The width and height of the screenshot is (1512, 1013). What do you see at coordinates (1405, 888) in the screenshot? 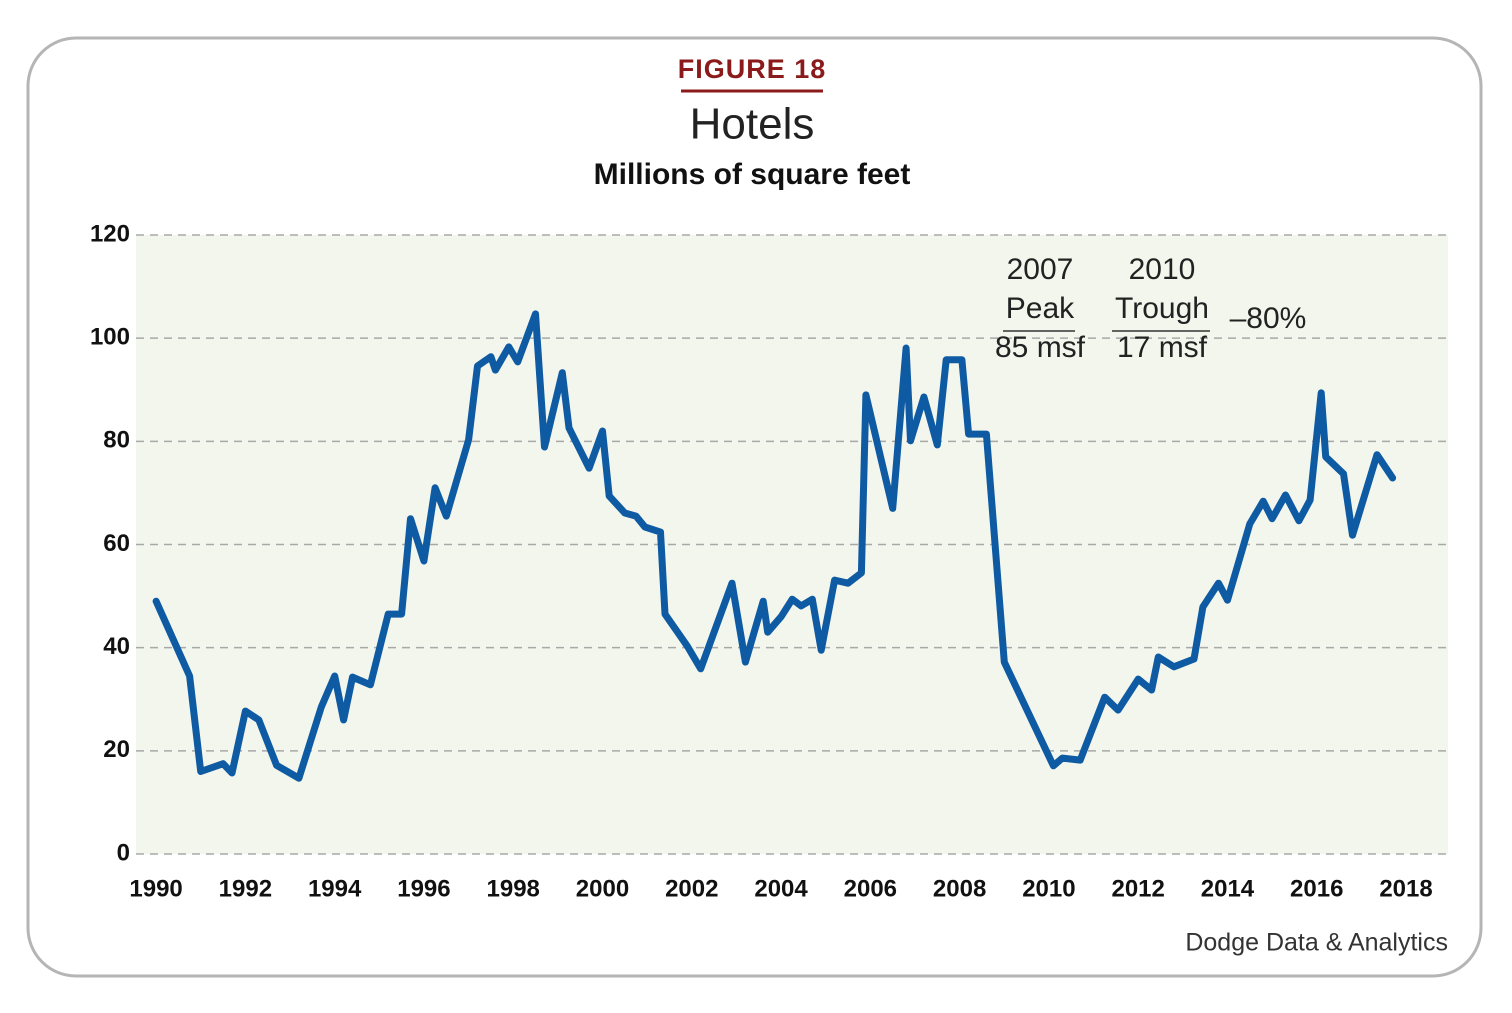
I see `x-tick-label: 2018` at bounding box center [1405, 888].